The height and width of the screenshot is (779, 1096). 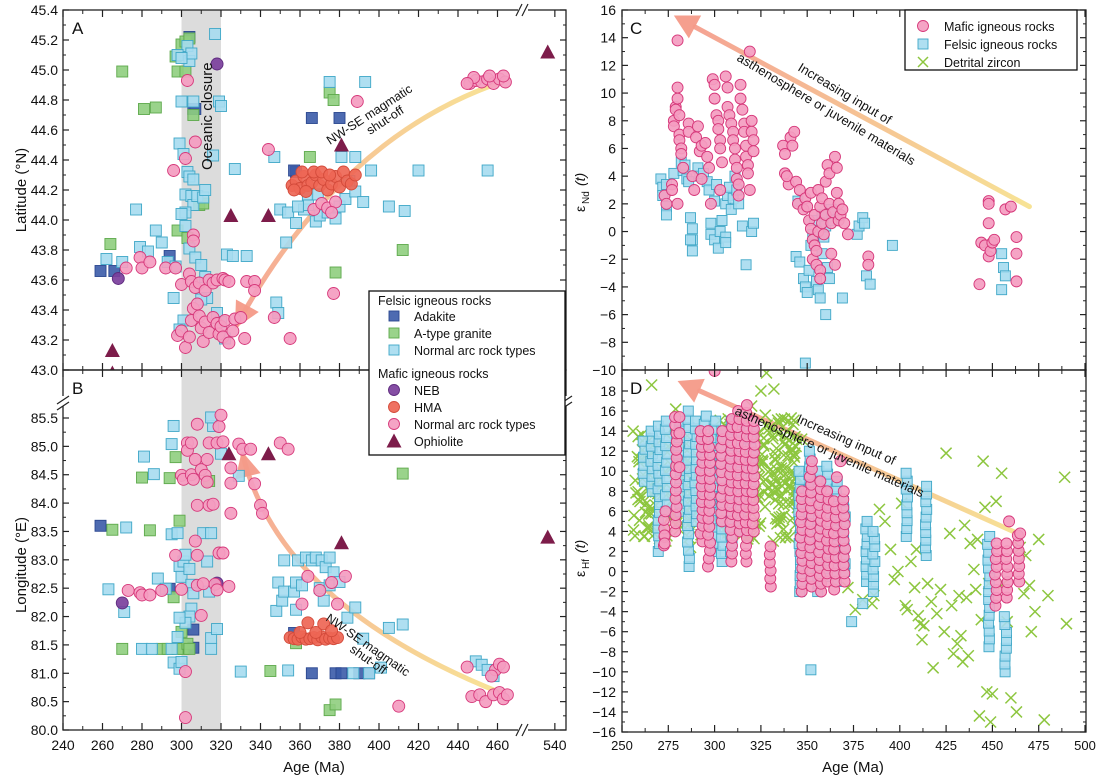 What do you see at coordinates (923, 62) in the screenshot?
I see `legend-marker-cross` at bounding box center [923, 62].